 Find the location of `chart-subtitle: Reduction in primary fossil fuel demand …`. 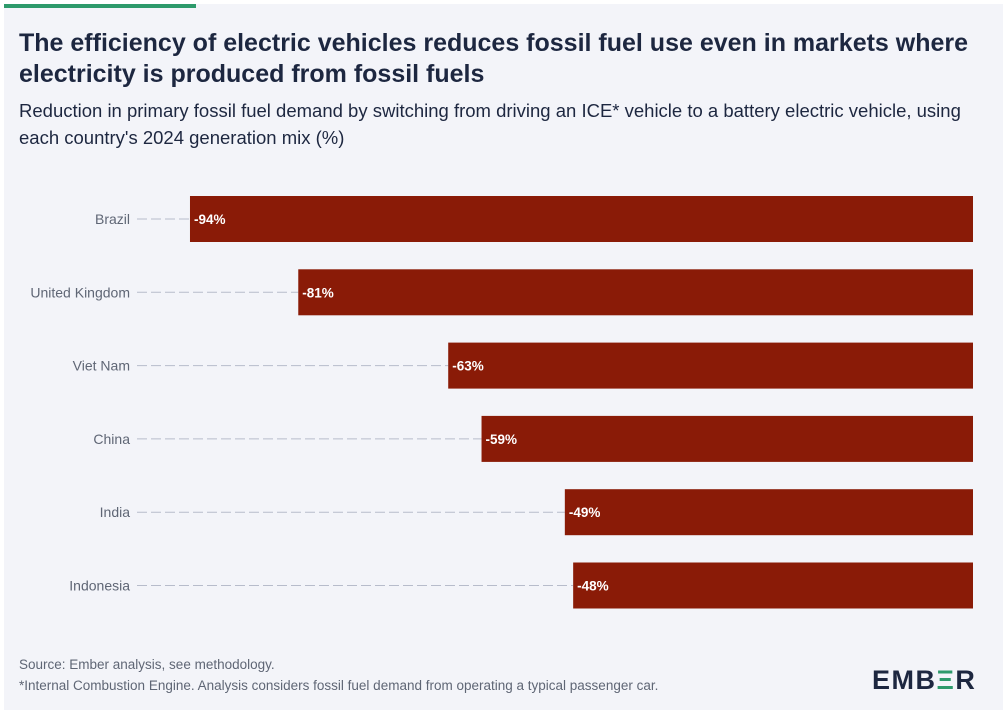

chart-subtitle: Reduction in primary fossil fuel demand … is located at coordinates (490, 124).